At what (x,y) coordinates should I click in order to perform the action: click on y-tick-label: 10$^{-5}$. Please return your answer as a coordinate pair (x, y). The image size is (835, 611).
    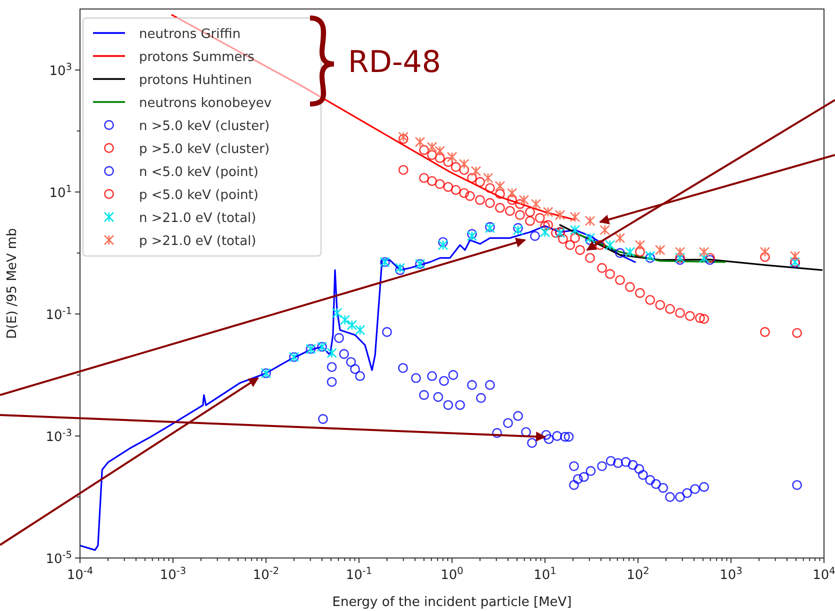
    Looking at the image, I should click on (59, 558).